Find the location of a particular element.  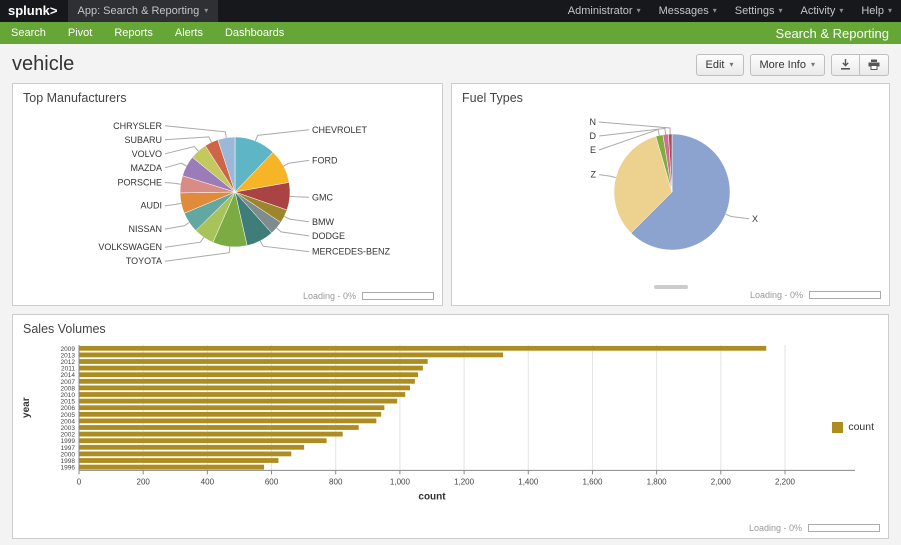

panel-title: Sales Volumes is located at coordinates (64, 329).